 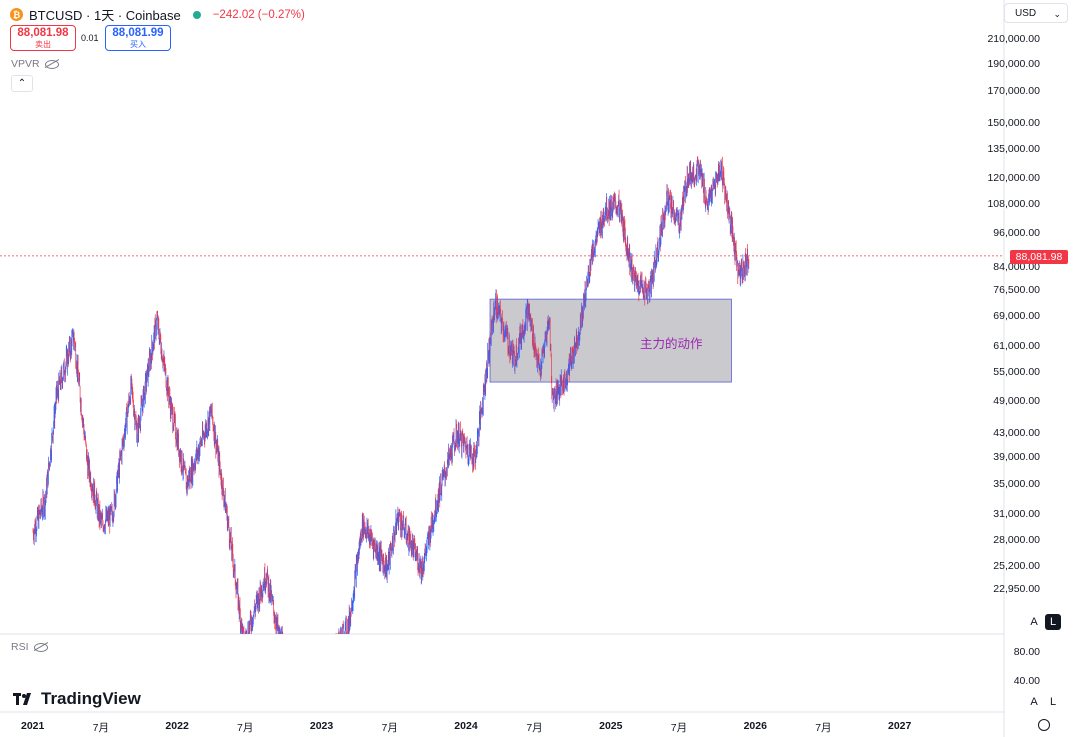 I want to click on log-scale-button: L, so click(x=1053, y=622).